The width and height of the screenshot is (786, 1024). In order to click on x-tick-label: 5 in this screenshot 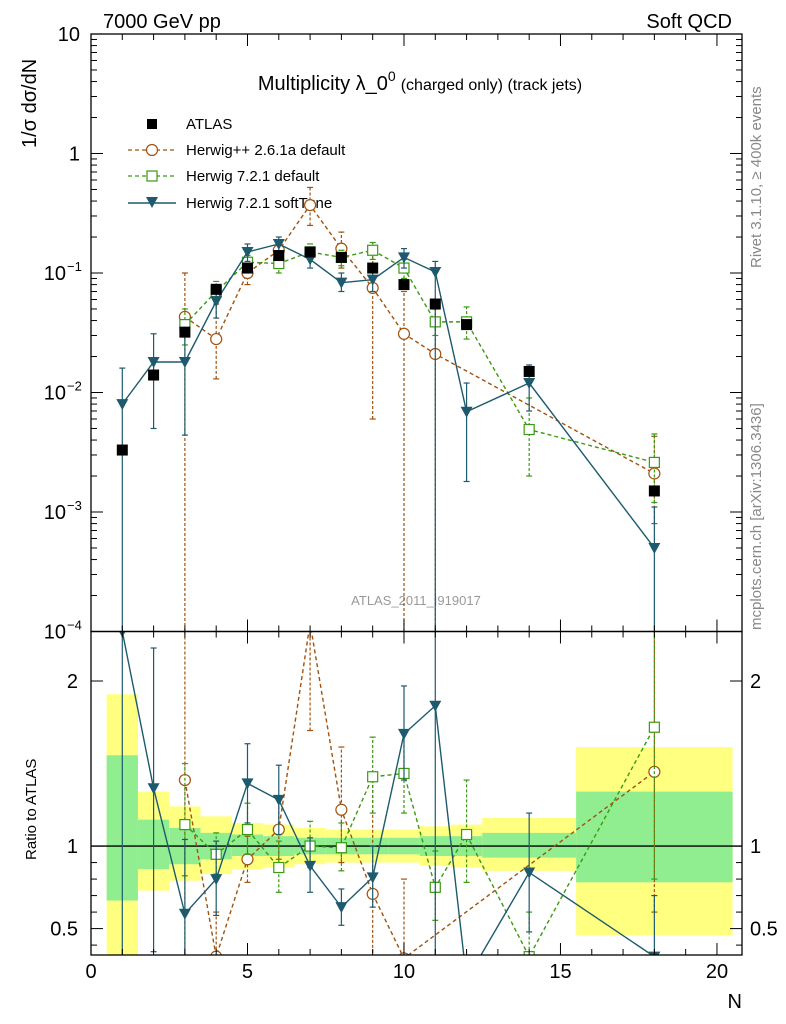, I will do `click(247, 972)`.